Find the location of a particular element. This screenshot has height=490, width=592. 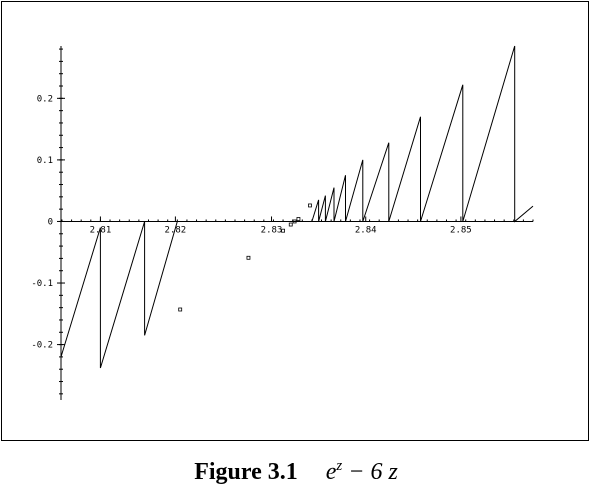

formula-rest: − 6 z is located at coordinates (370, 472).